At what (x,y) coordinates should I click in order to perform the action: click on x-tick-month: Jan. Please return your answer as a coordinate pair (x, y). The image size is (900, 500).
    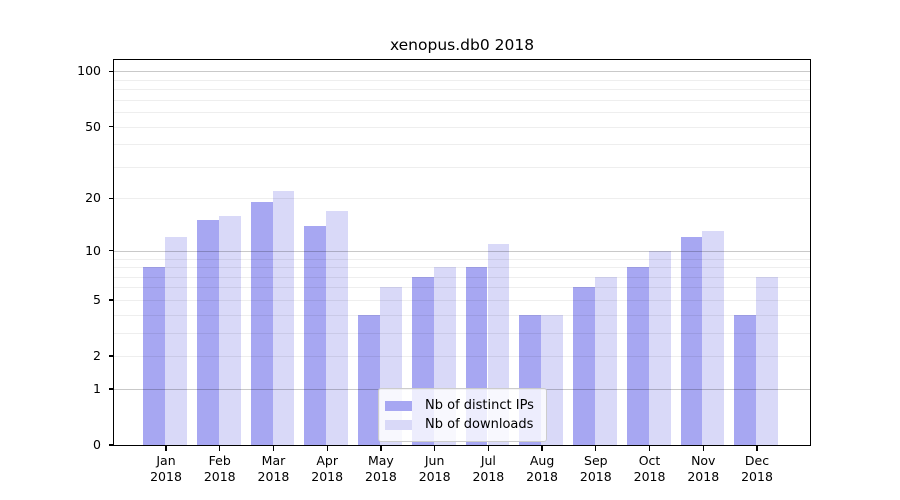
    Looking at the image, I should click on (166, 460).